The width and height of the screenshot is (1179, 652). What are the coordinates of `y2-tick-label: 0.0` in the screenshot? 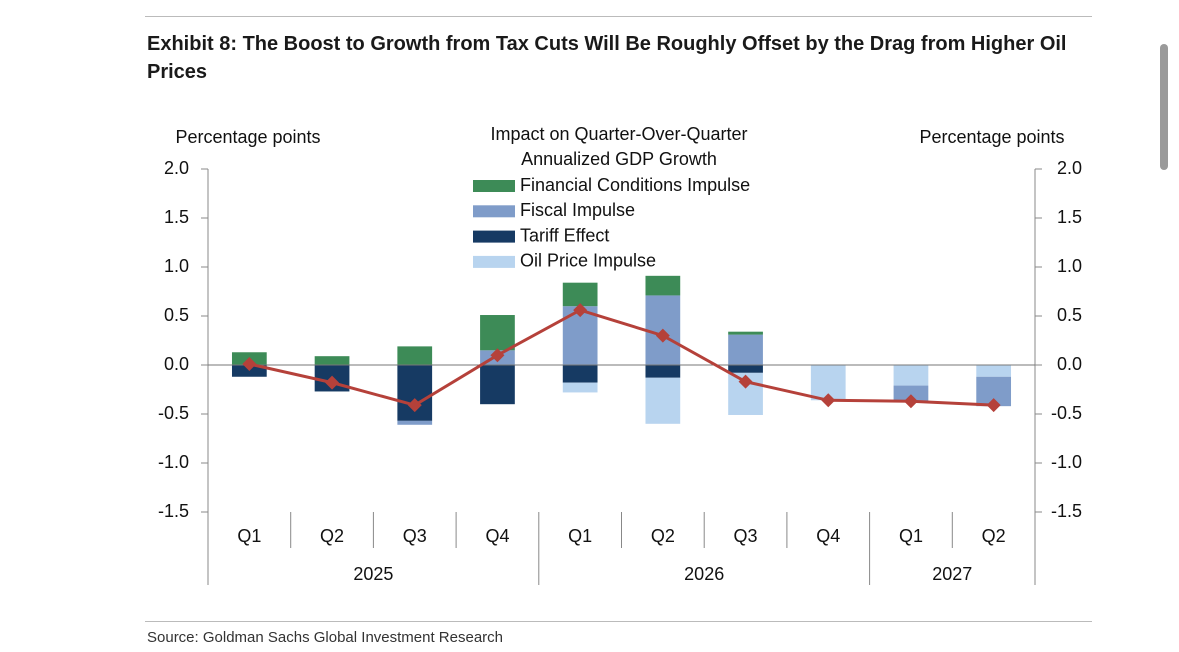 It's located at (1069, 364).